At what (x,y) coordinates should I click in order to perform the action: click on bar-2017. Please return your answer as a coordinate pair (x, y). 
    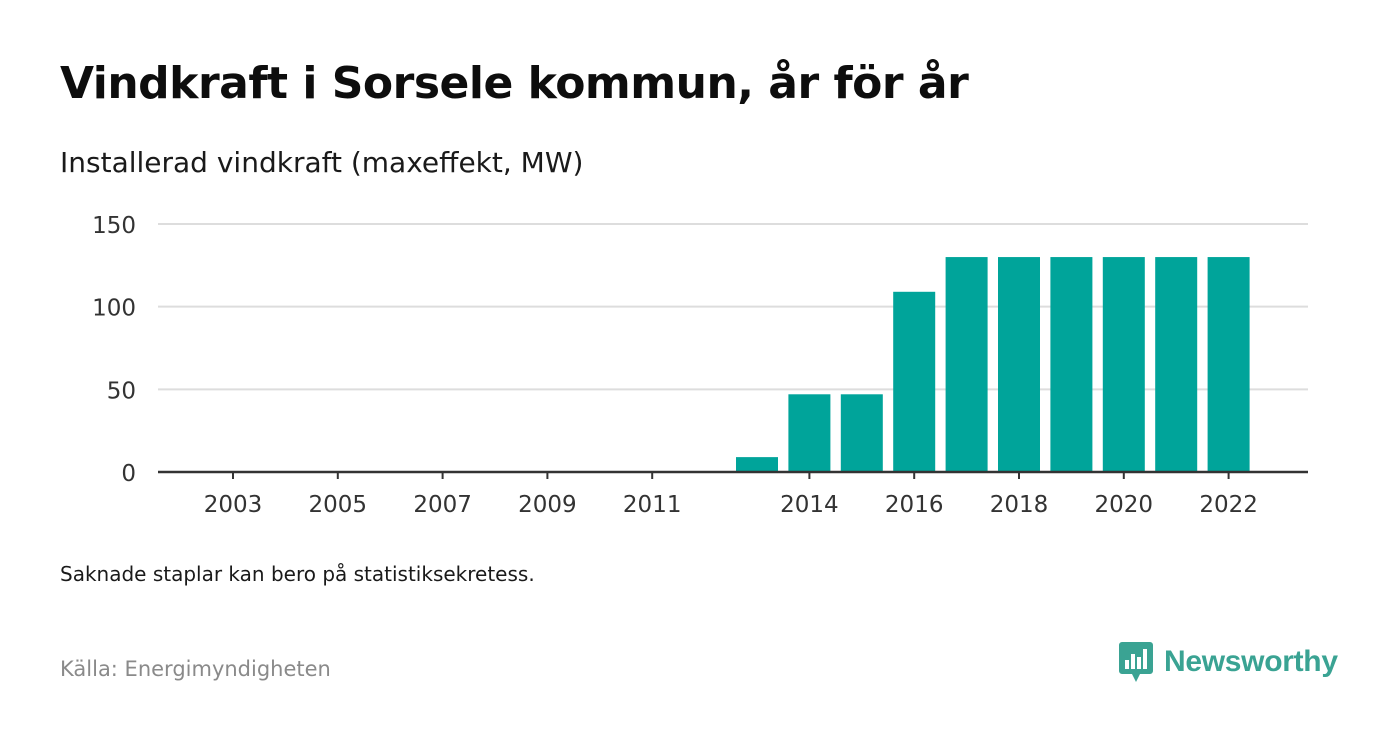
    Looking at the image, I should click on (966, 364).